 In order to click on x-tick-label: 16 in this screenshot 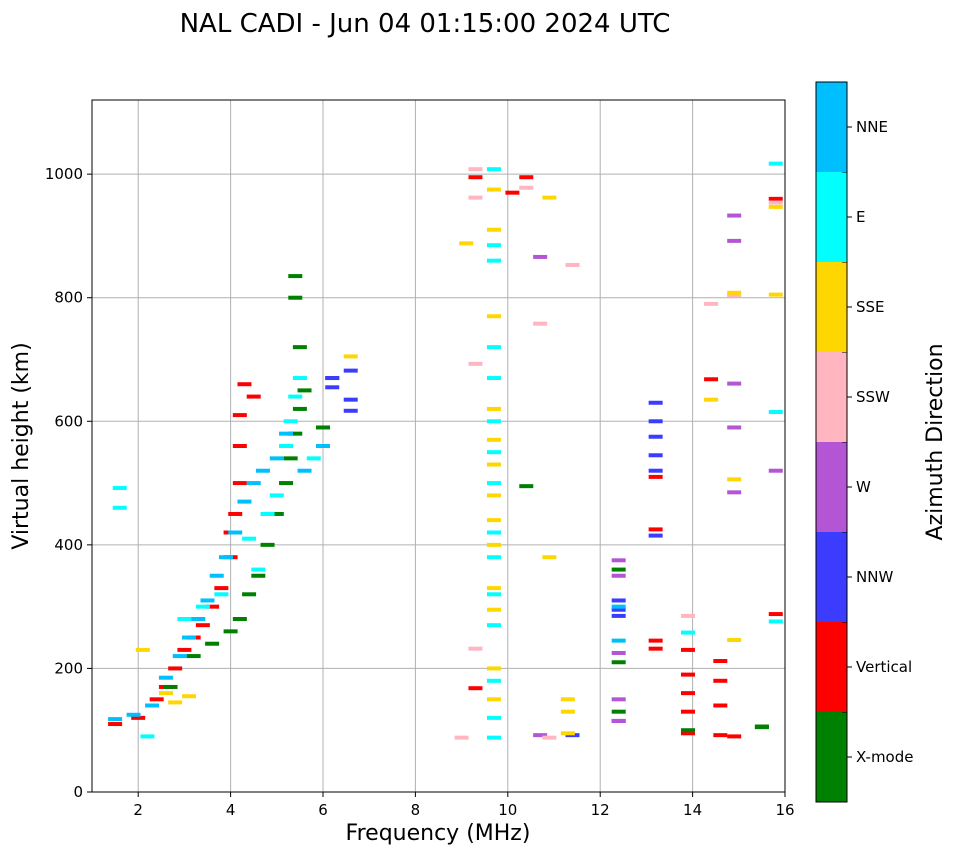, I will do `click(784, 810)`.